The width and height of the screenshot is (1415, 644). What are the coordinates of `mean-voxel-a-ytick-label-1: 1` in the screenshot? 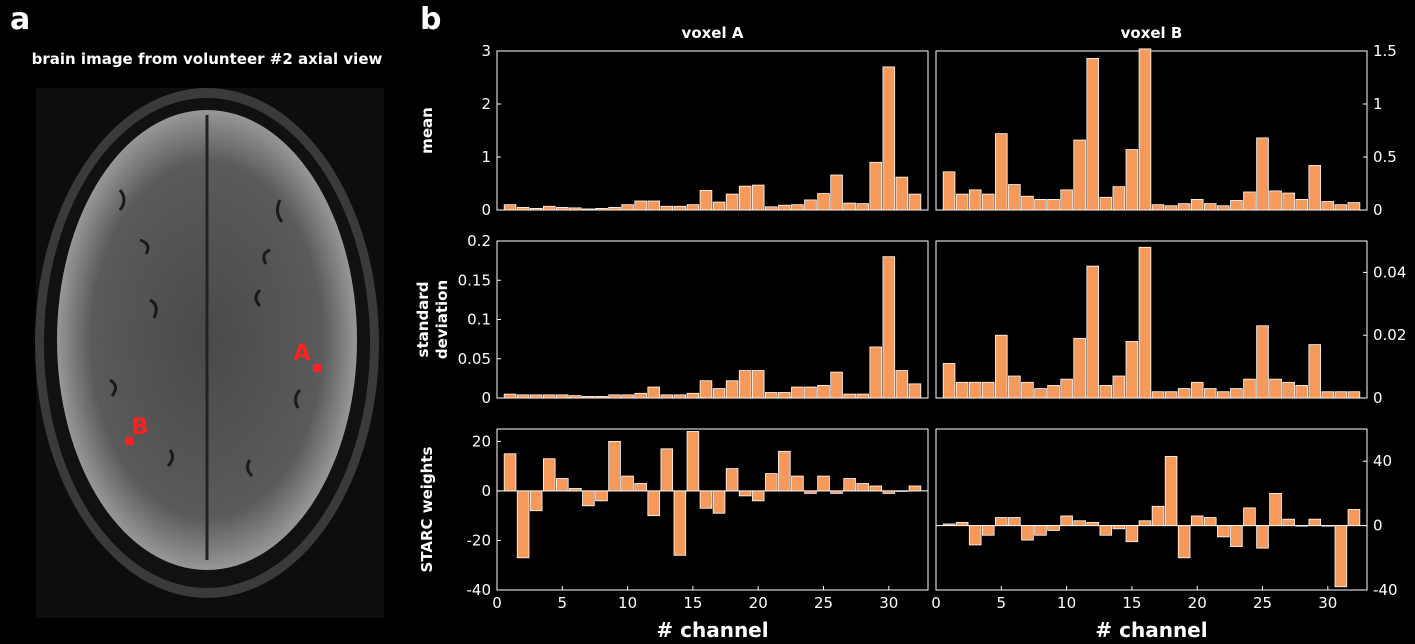 It's located at (486, 157).